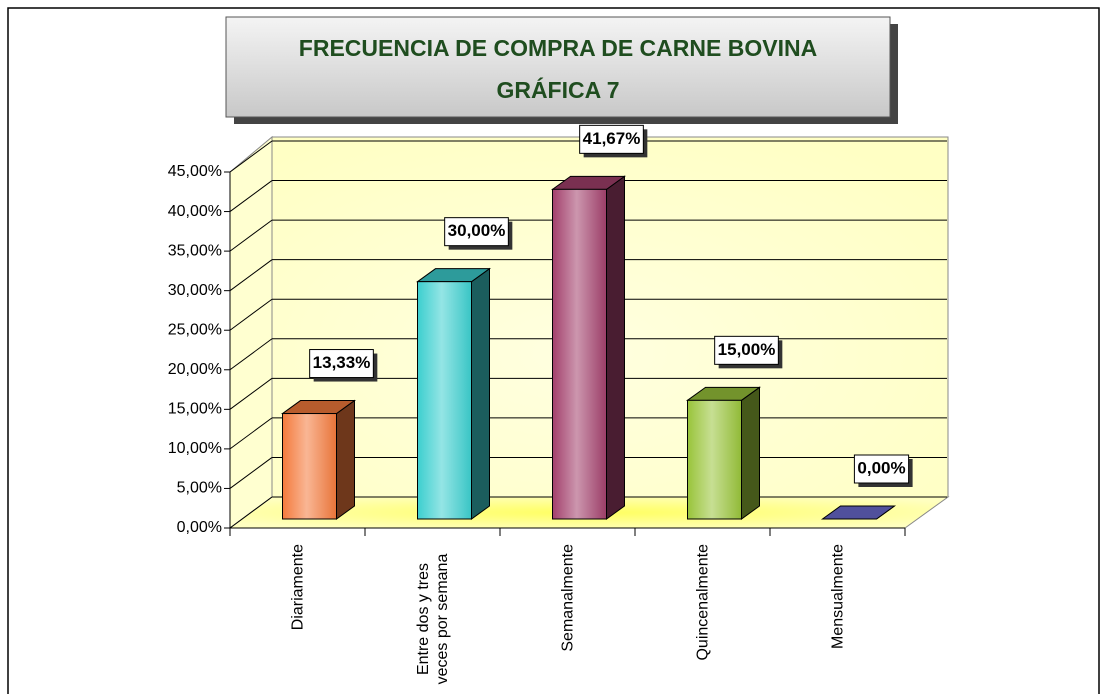 This screenshot has height=694, width=1108. I want to click on y-tick-label: 45,00%, so click(195, 171).